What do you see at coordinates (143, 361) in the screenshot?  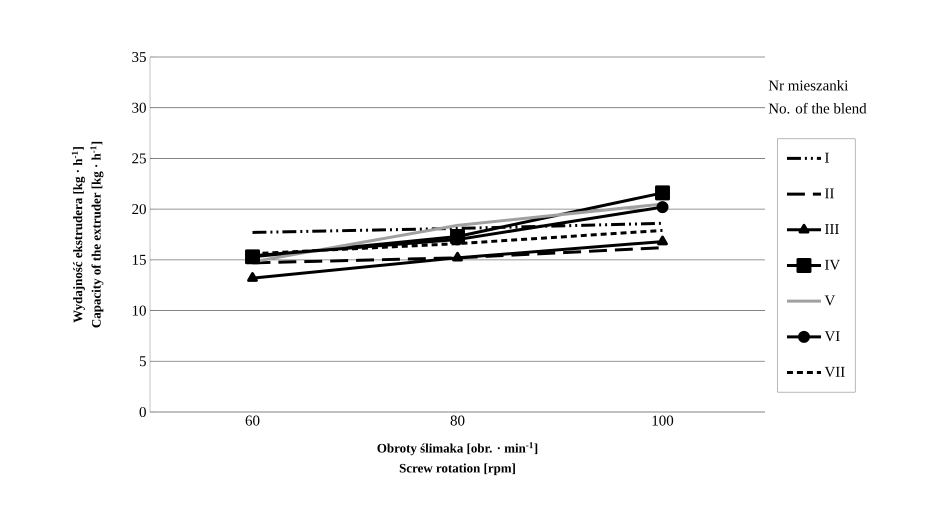 I see `y-tick-label: 5` at bounding box center [143, 361].